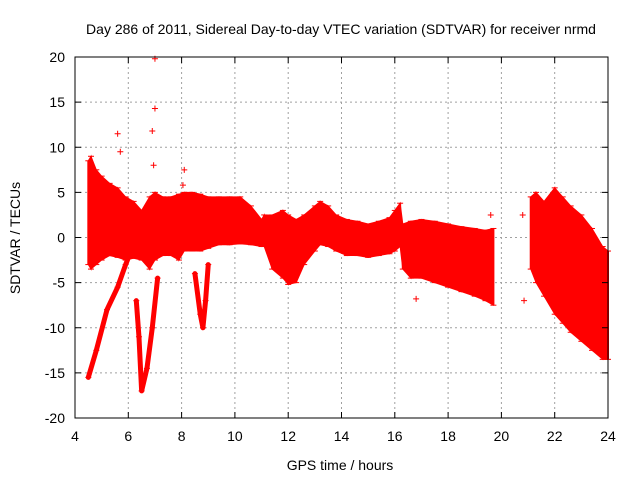 Image resolution: width=640 pixels, height=480 pixels. Describe the element at coordinates (57, 57) in the screenshot. I see `y-tick-label: 20` at that location.